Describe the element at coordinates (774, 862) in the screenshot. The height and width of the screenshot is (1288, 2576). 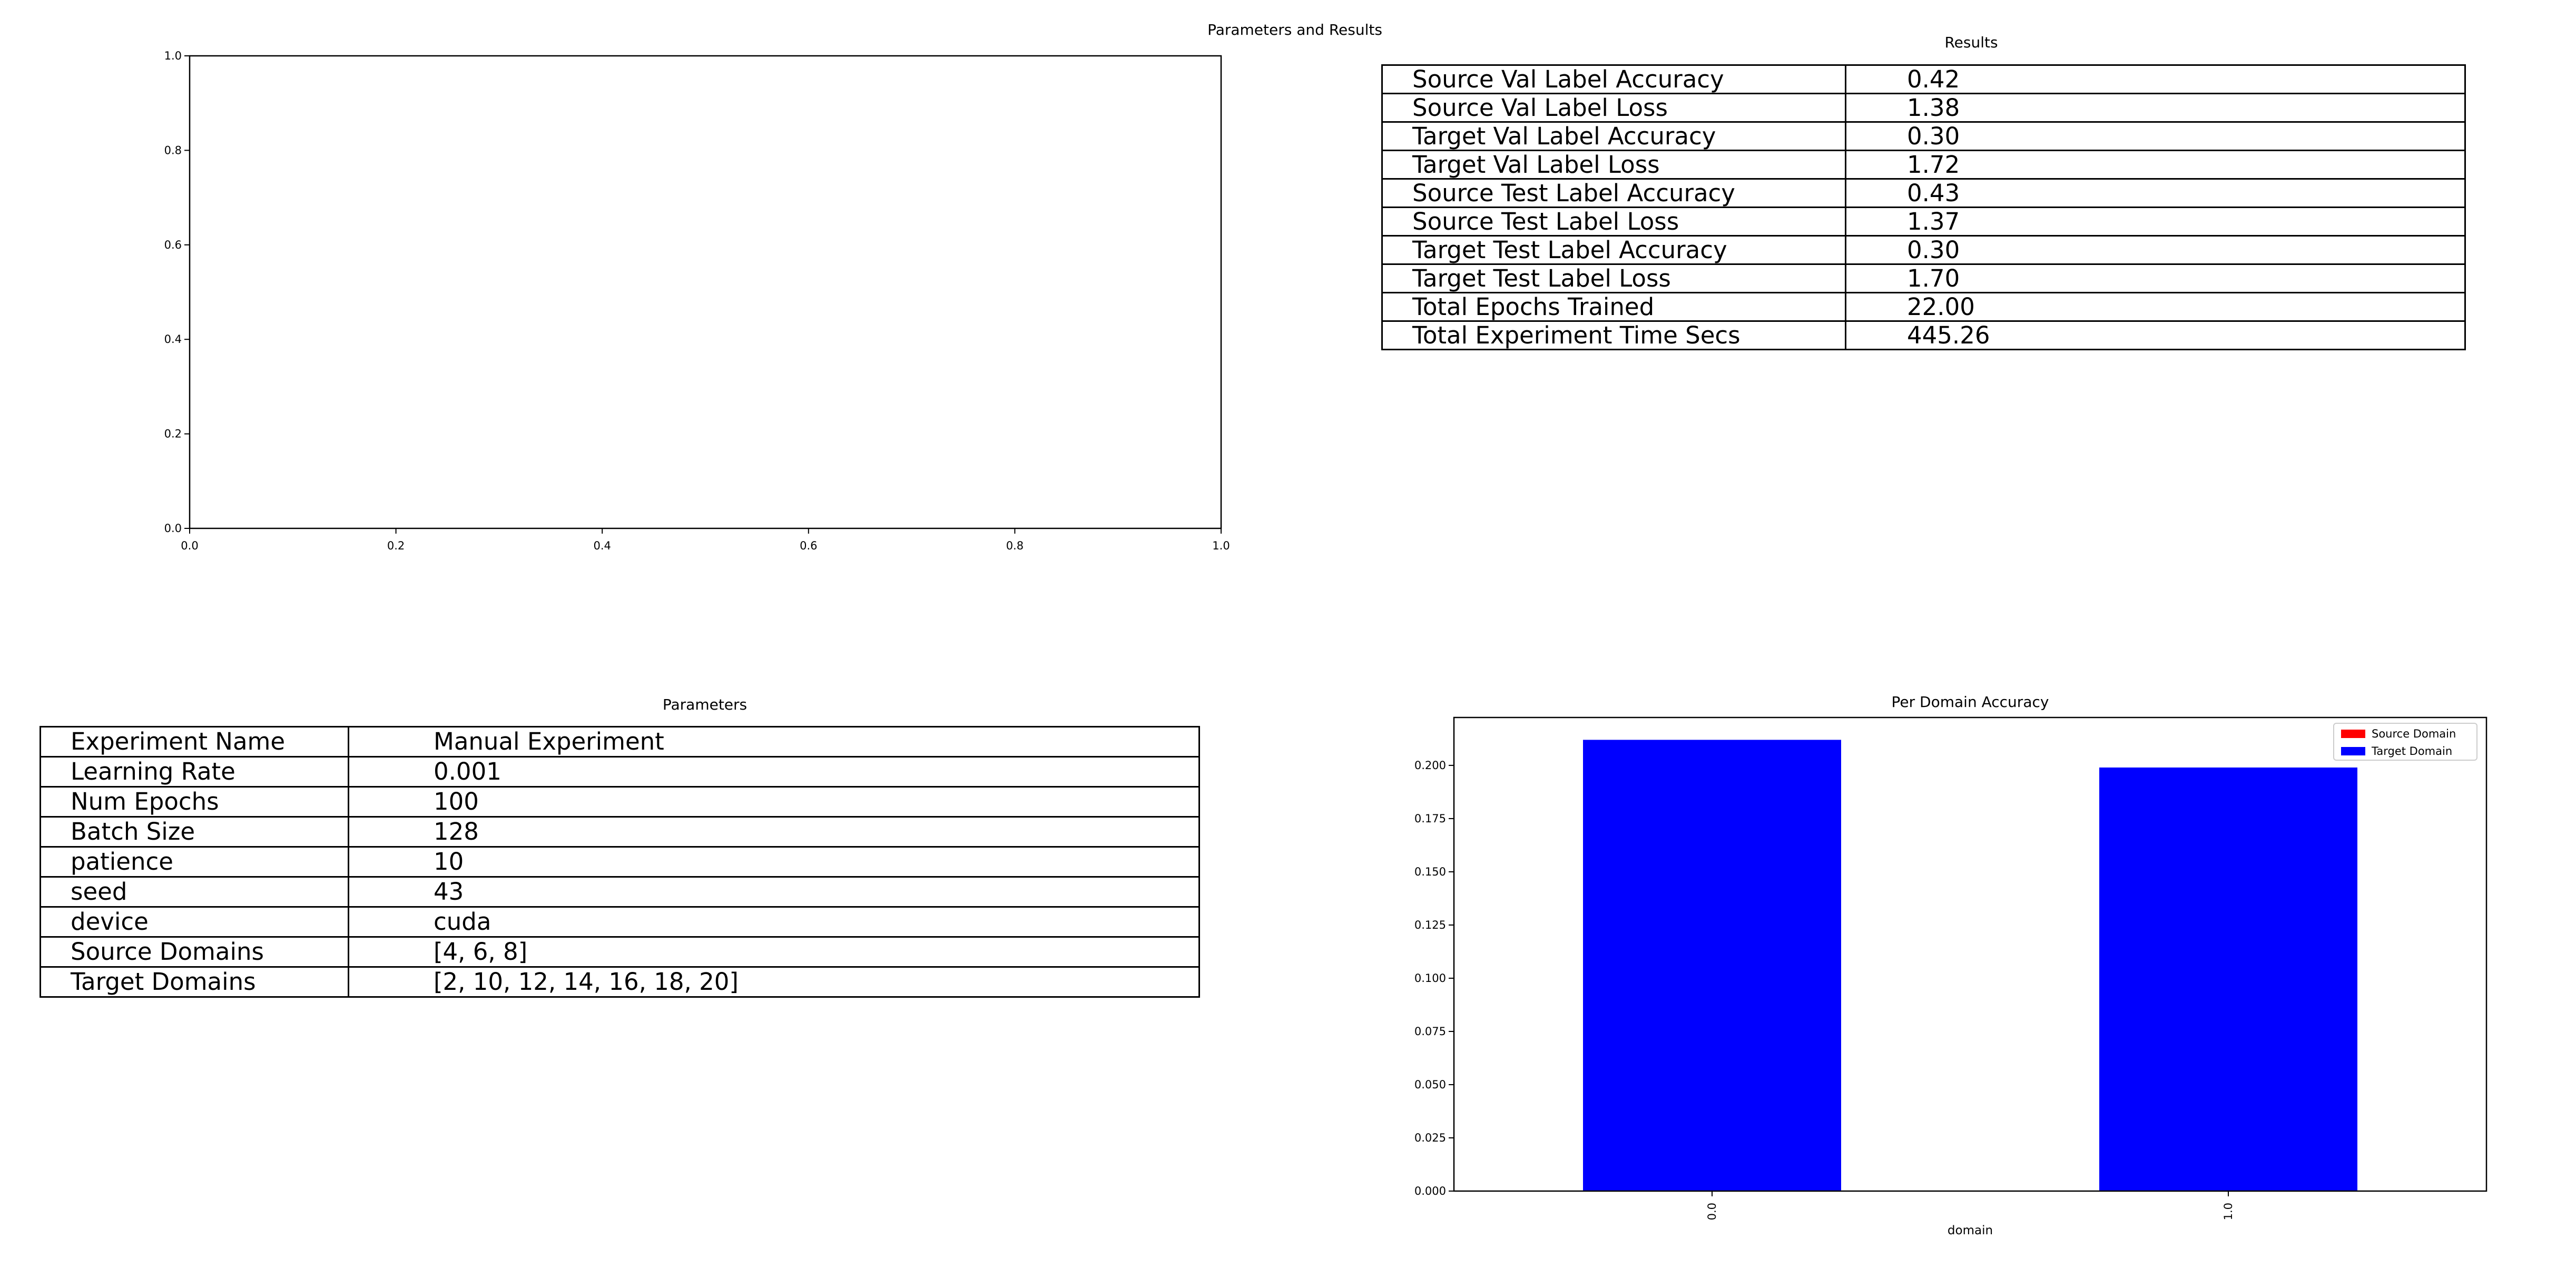
I see `parameters-row-value: 10` at that location.